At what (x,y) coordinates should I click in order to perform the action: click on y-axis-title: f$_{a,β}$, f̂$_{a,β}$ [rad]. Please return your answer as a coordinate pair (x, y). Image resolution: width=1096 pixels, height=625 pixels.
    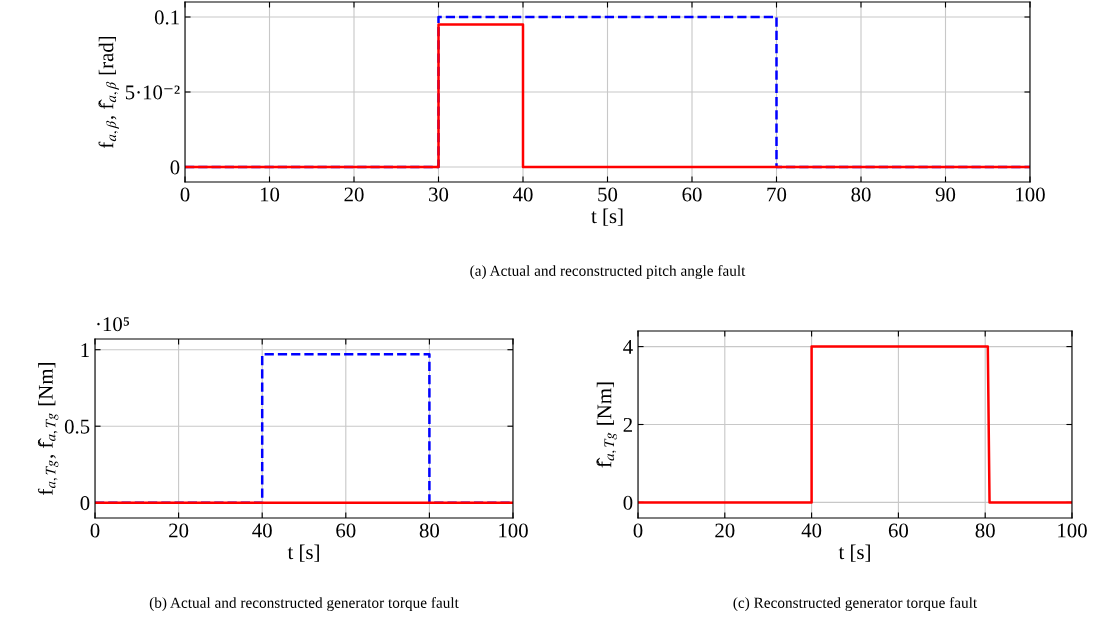
    Looking at the image, I should click on (108, 92).